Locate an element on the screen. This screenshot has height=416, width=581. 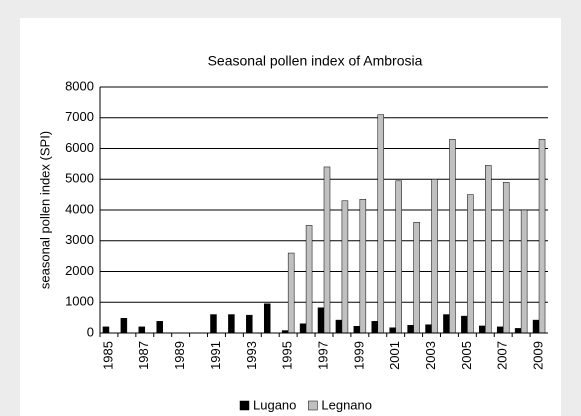
y-tick-label: 2000 is located at coordinates (79, 270).